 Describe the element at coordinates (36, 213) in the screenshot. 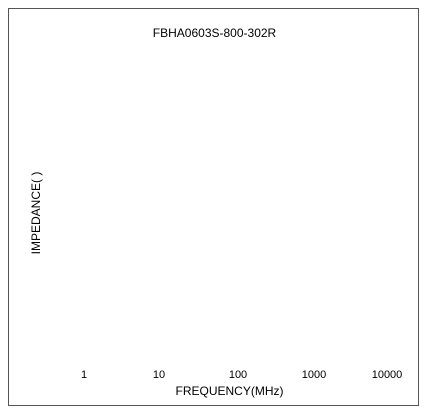

I see `y-axis-label: IMPEDANCE( )` at that location.